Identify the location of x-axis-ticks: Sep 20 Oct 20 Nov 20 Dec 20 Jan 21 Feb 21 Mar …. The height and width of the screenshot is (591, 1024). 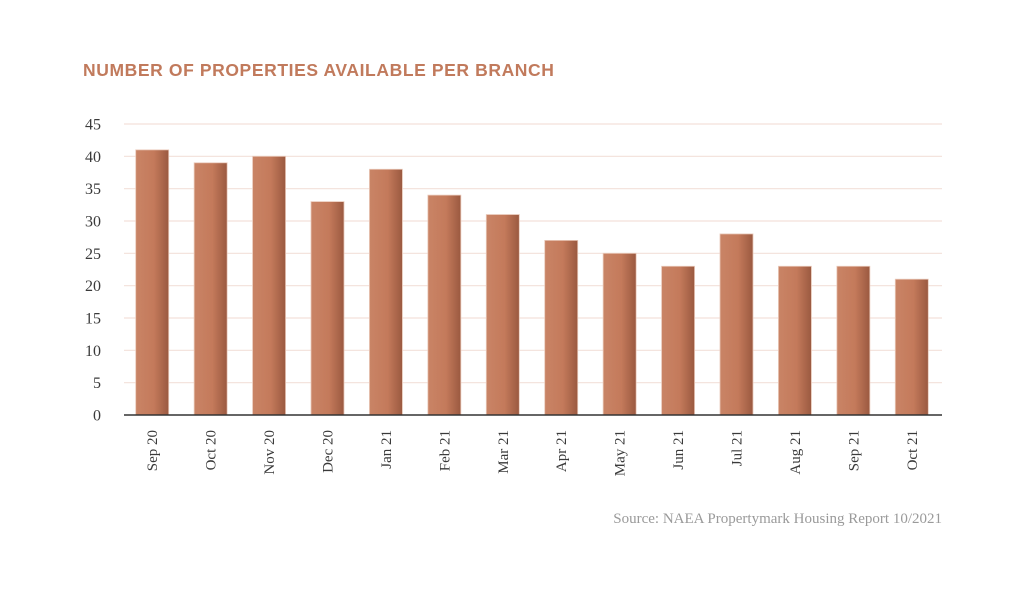
(533, 453).